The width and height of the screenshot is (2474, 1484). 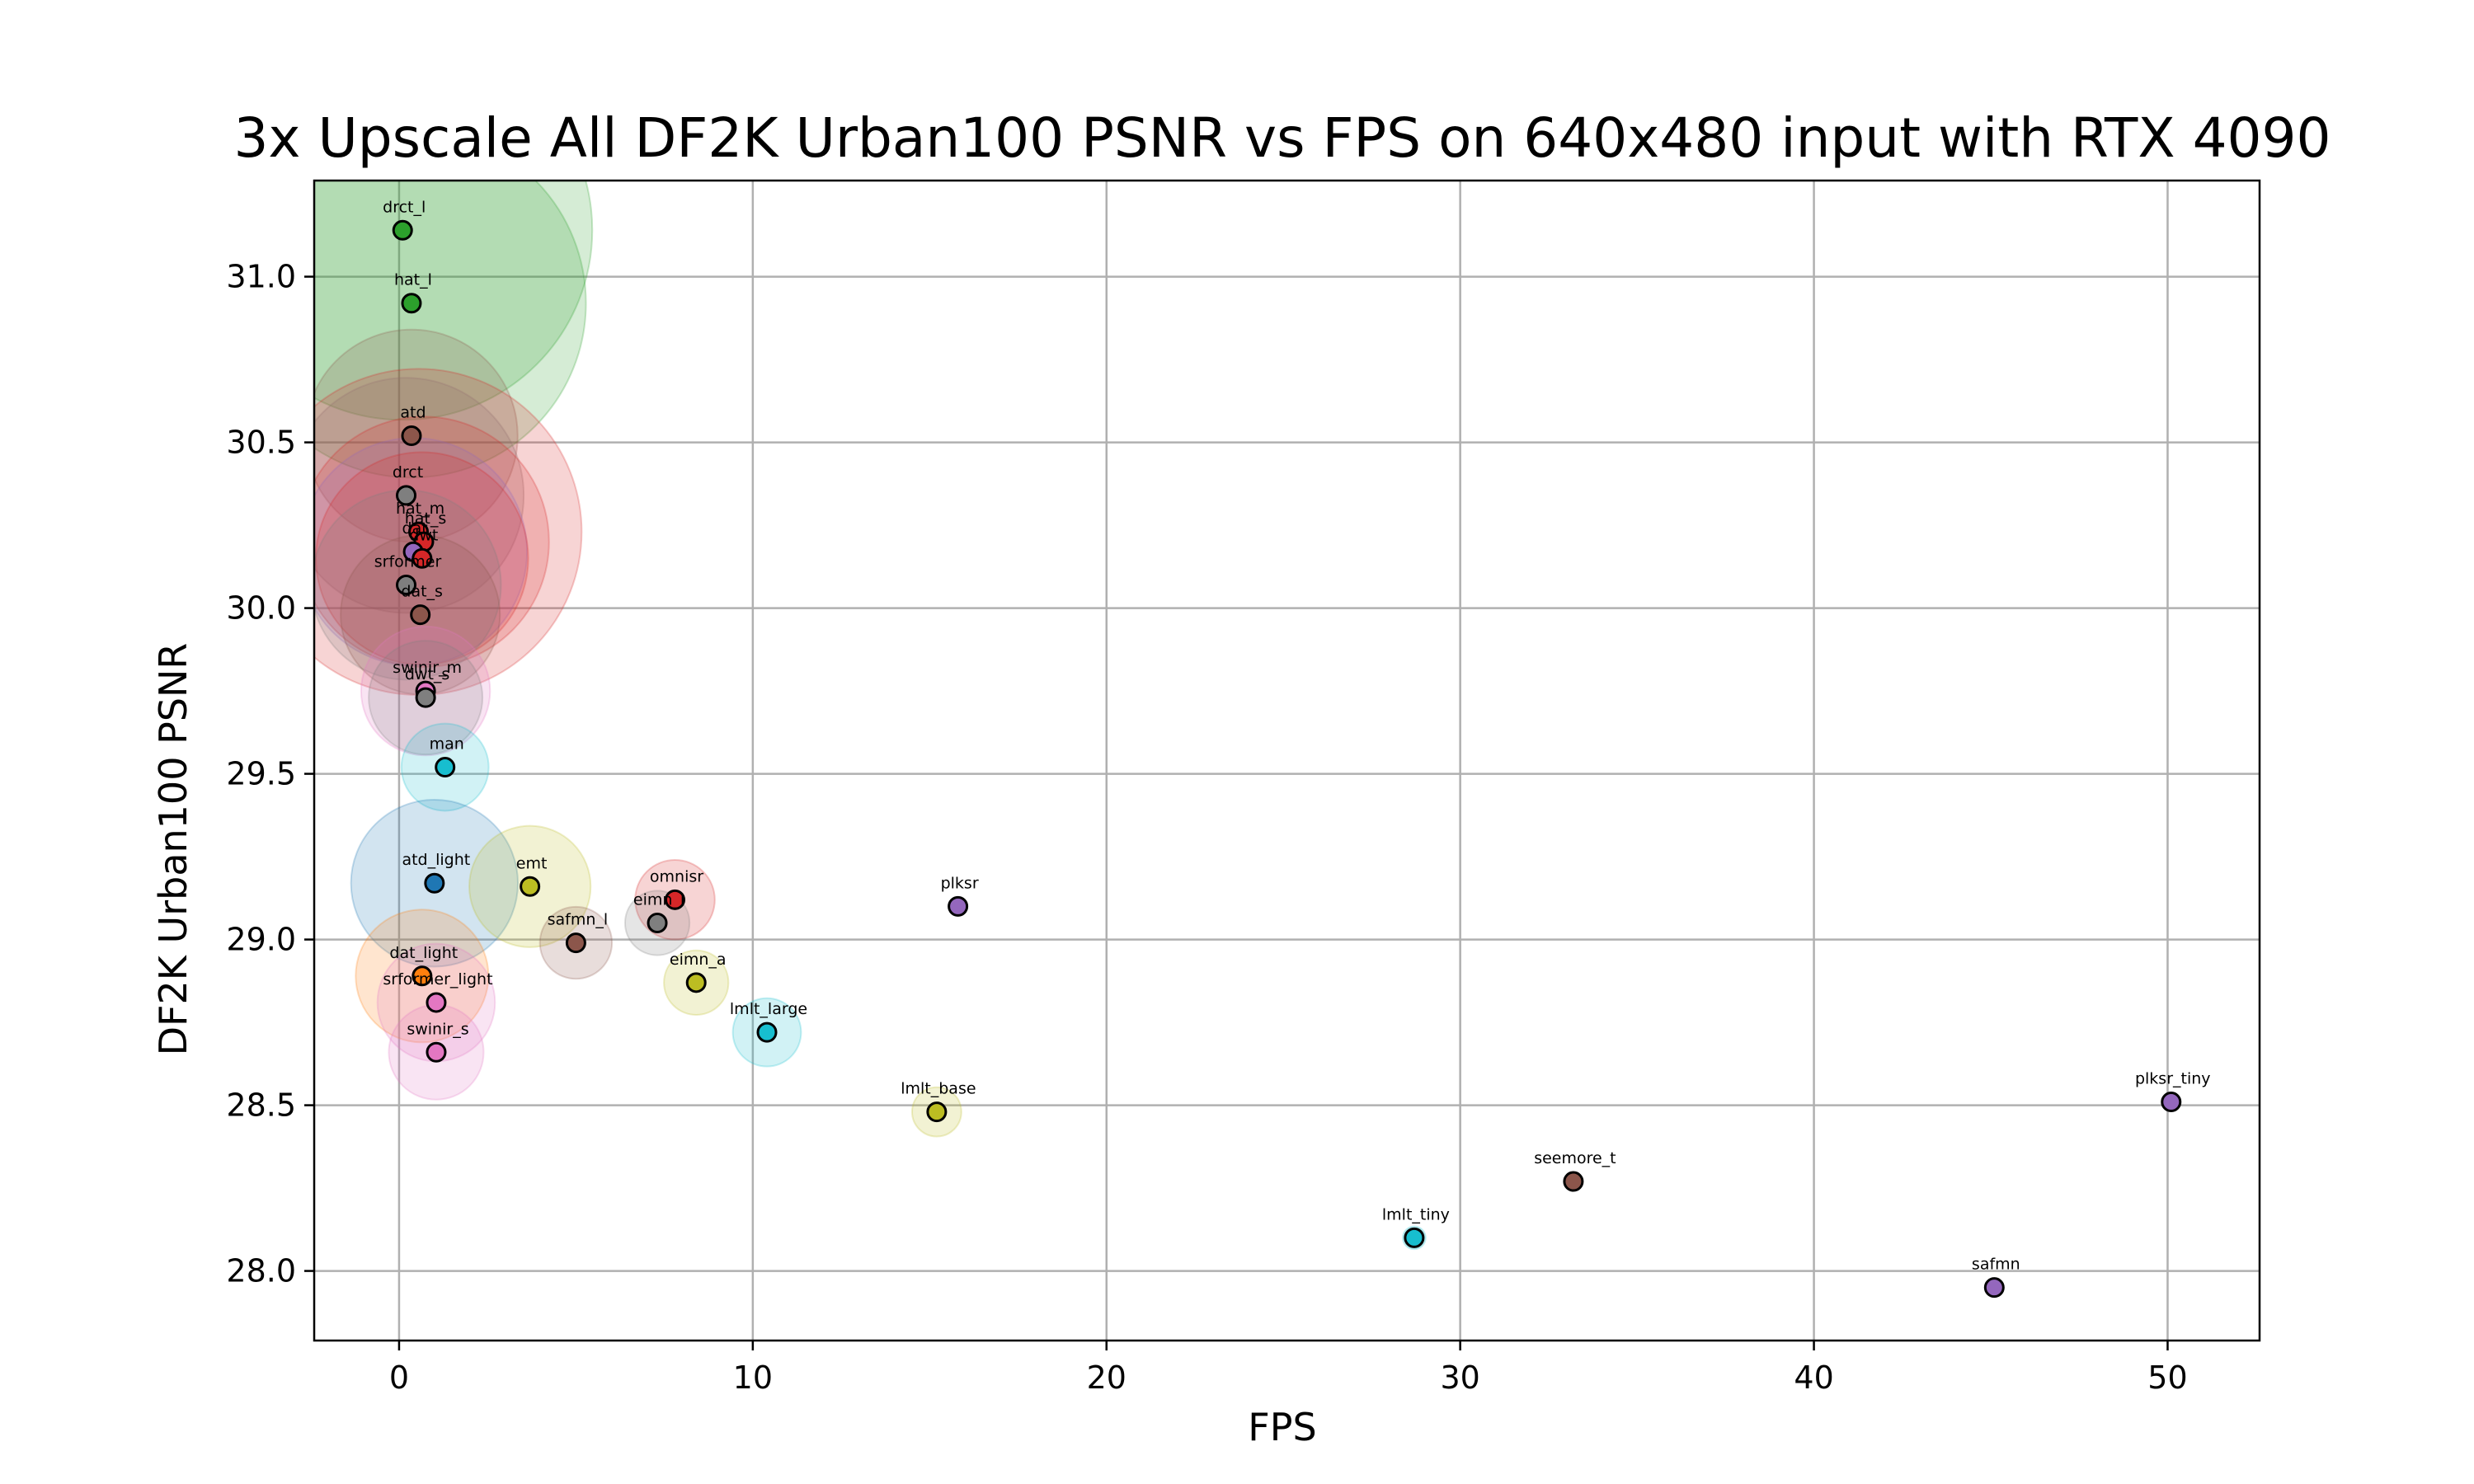 What do you see at coordinates (938, 1089) in the screenshot?
I see `data-label-lmlt_base: lmlt_base` at bounding box center [938, 1089].